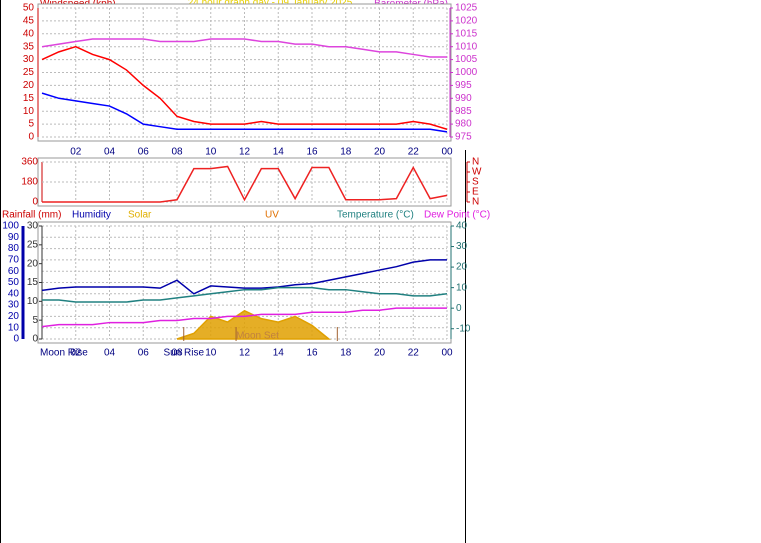  What do you see at coordinates (33, 226) in the screenshot?
I see `y3-tick-label: 30` at bounding box center [33, 226].